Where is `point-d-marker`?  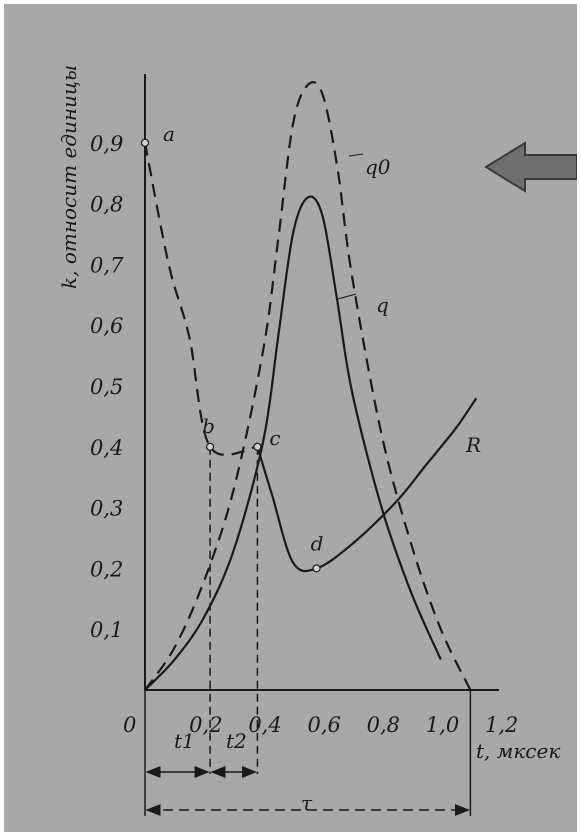
point-d-marker is located at coordinates (316, 568).